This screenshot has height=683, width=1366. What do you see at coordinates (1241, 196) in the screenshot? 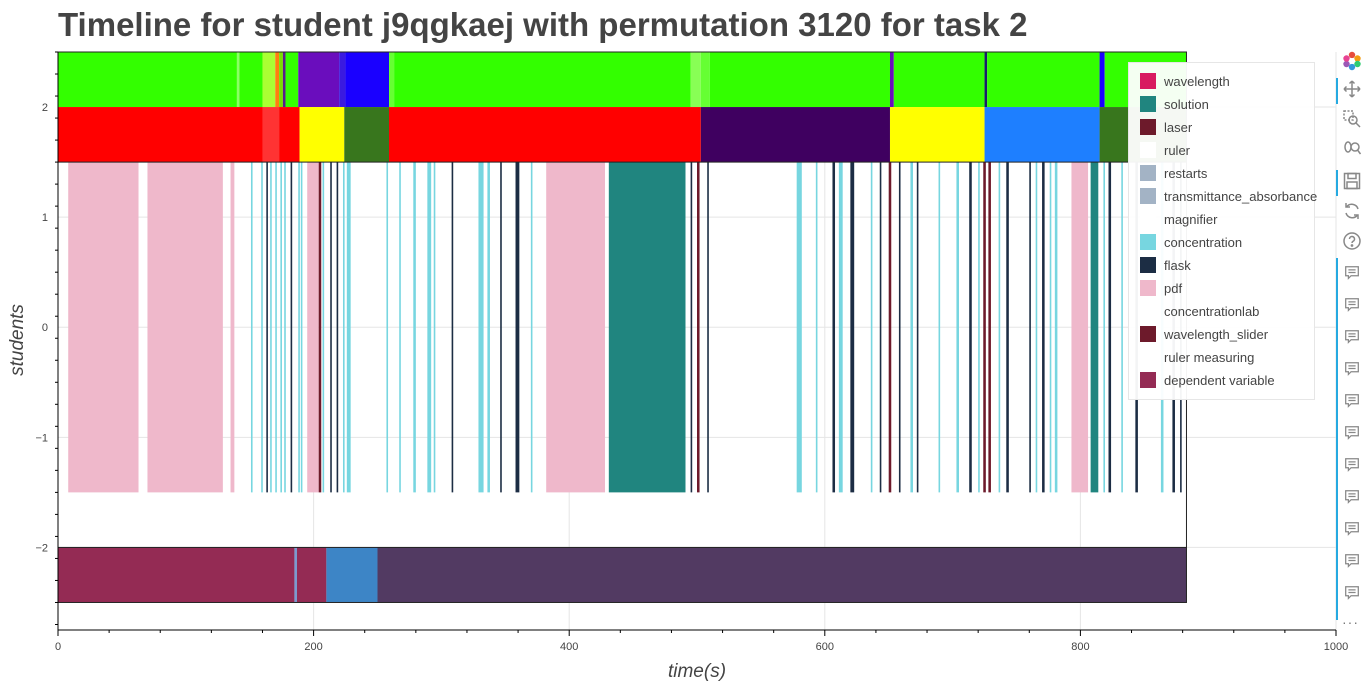
I see `legend-label: transmittance_absorbance` at bounding box center [1241, 196].